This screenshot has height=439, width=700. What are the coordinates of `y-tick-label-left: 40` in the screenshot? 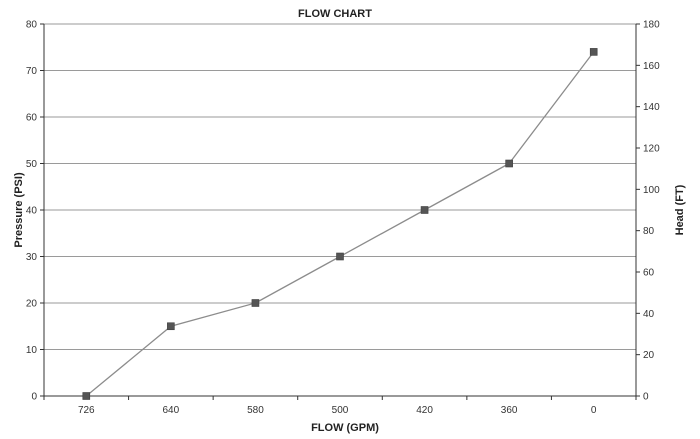 It's located at (32, 211).